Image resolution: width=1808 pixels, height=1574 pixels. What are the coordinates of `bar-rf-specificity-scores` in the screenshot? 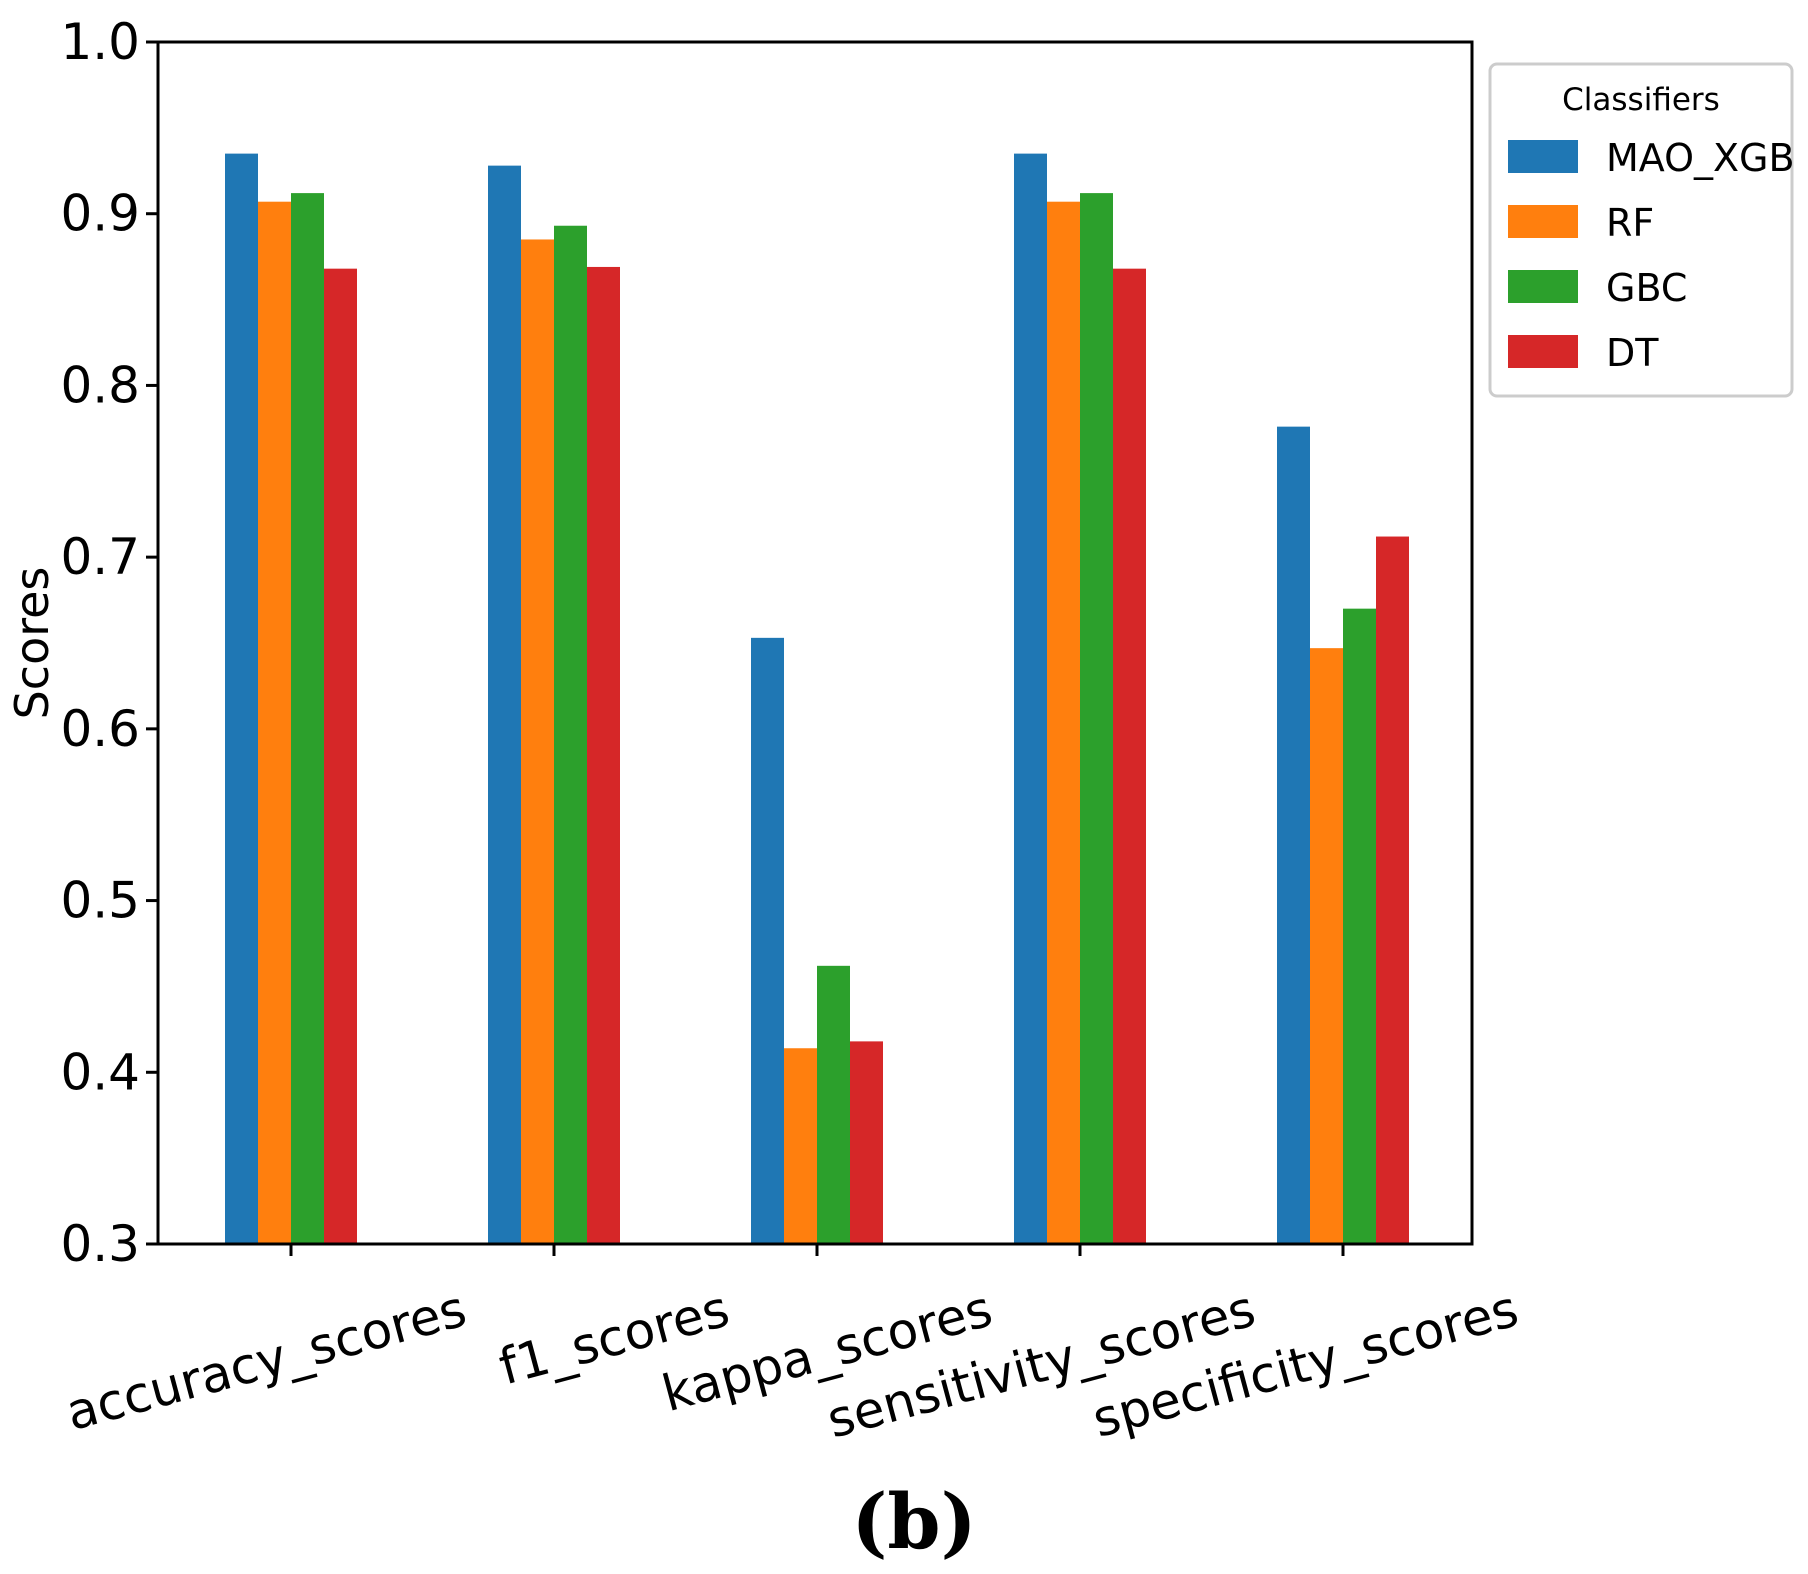 It's located at (1326, 946).